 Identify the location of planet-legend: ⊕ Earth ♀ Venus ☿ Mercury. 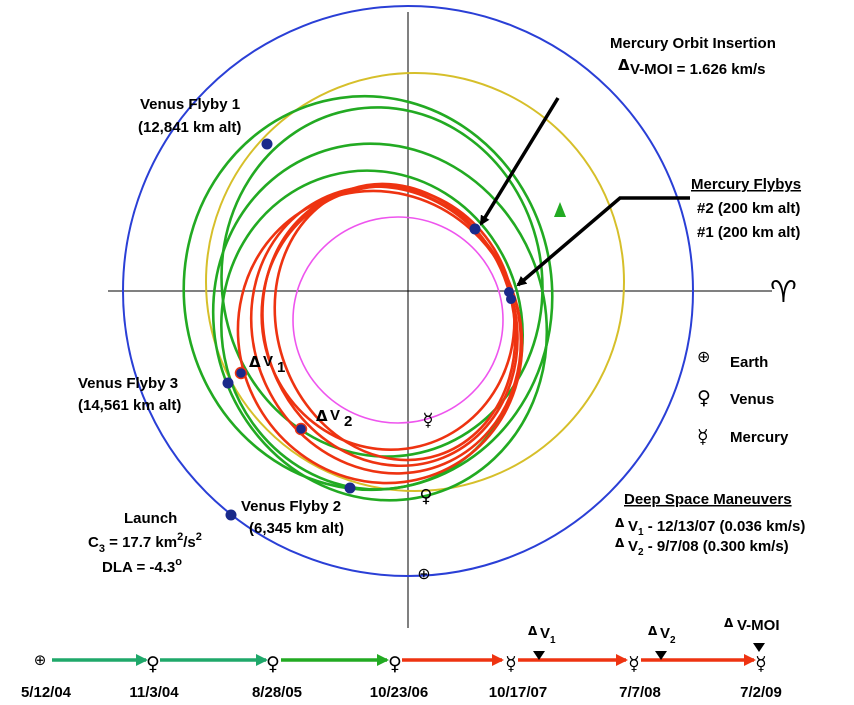
(743, 397).